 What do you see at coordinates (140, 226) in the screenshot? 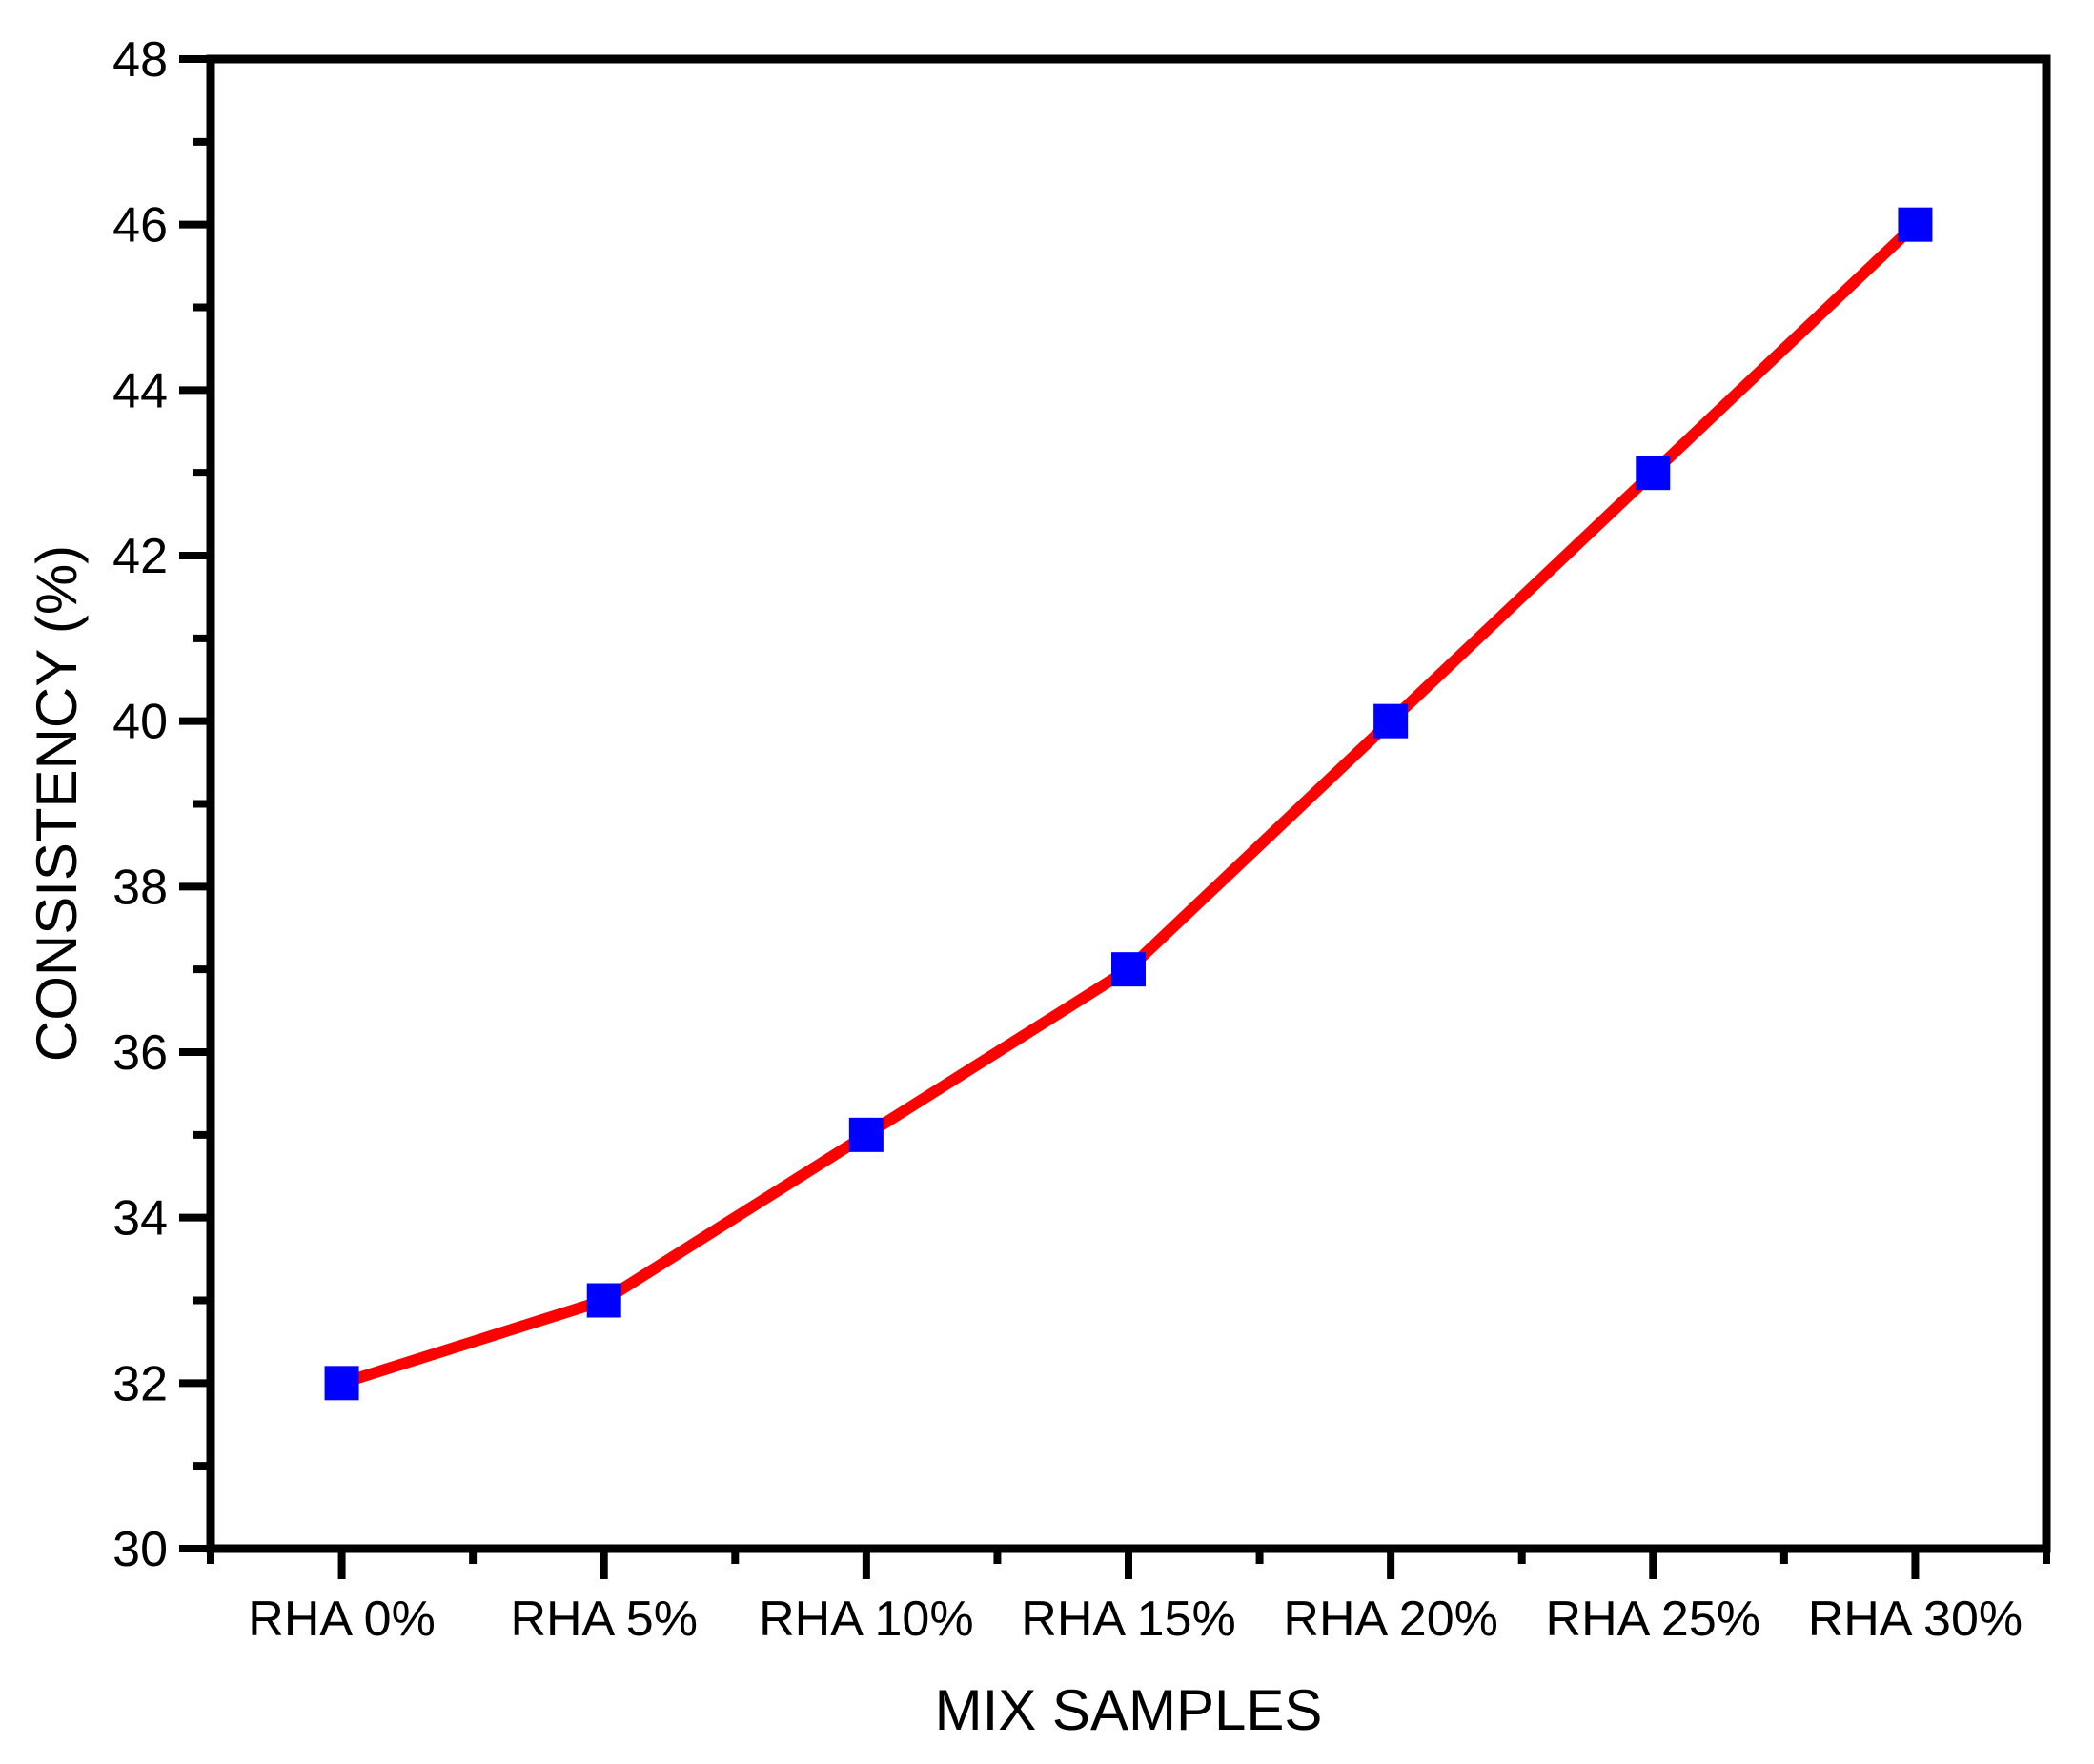
I see `y-tick-label: 46` at bounding box center [140, 226].